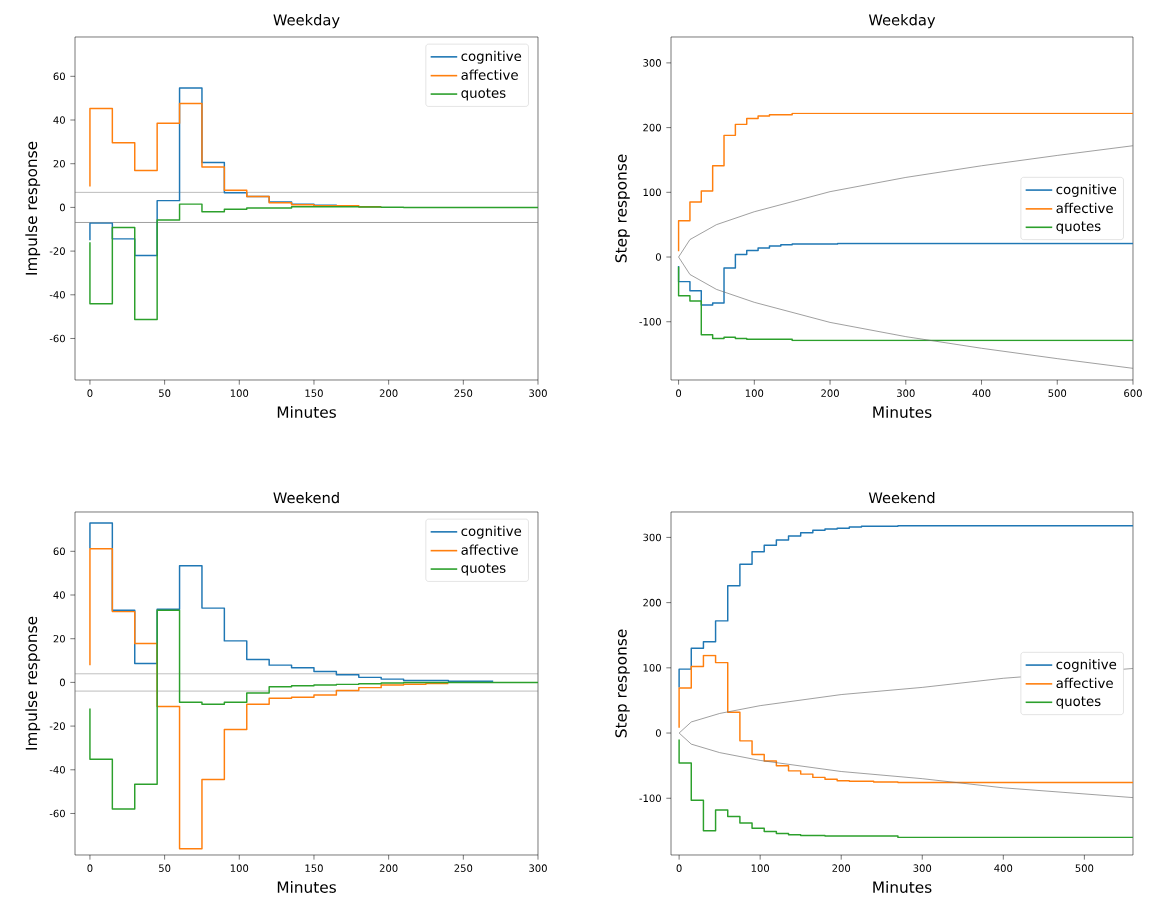  What do you see at coordinates (1133, 393) in the screenshot?
I see `x-tick-label: 600` at bounding box center [1133, 393].